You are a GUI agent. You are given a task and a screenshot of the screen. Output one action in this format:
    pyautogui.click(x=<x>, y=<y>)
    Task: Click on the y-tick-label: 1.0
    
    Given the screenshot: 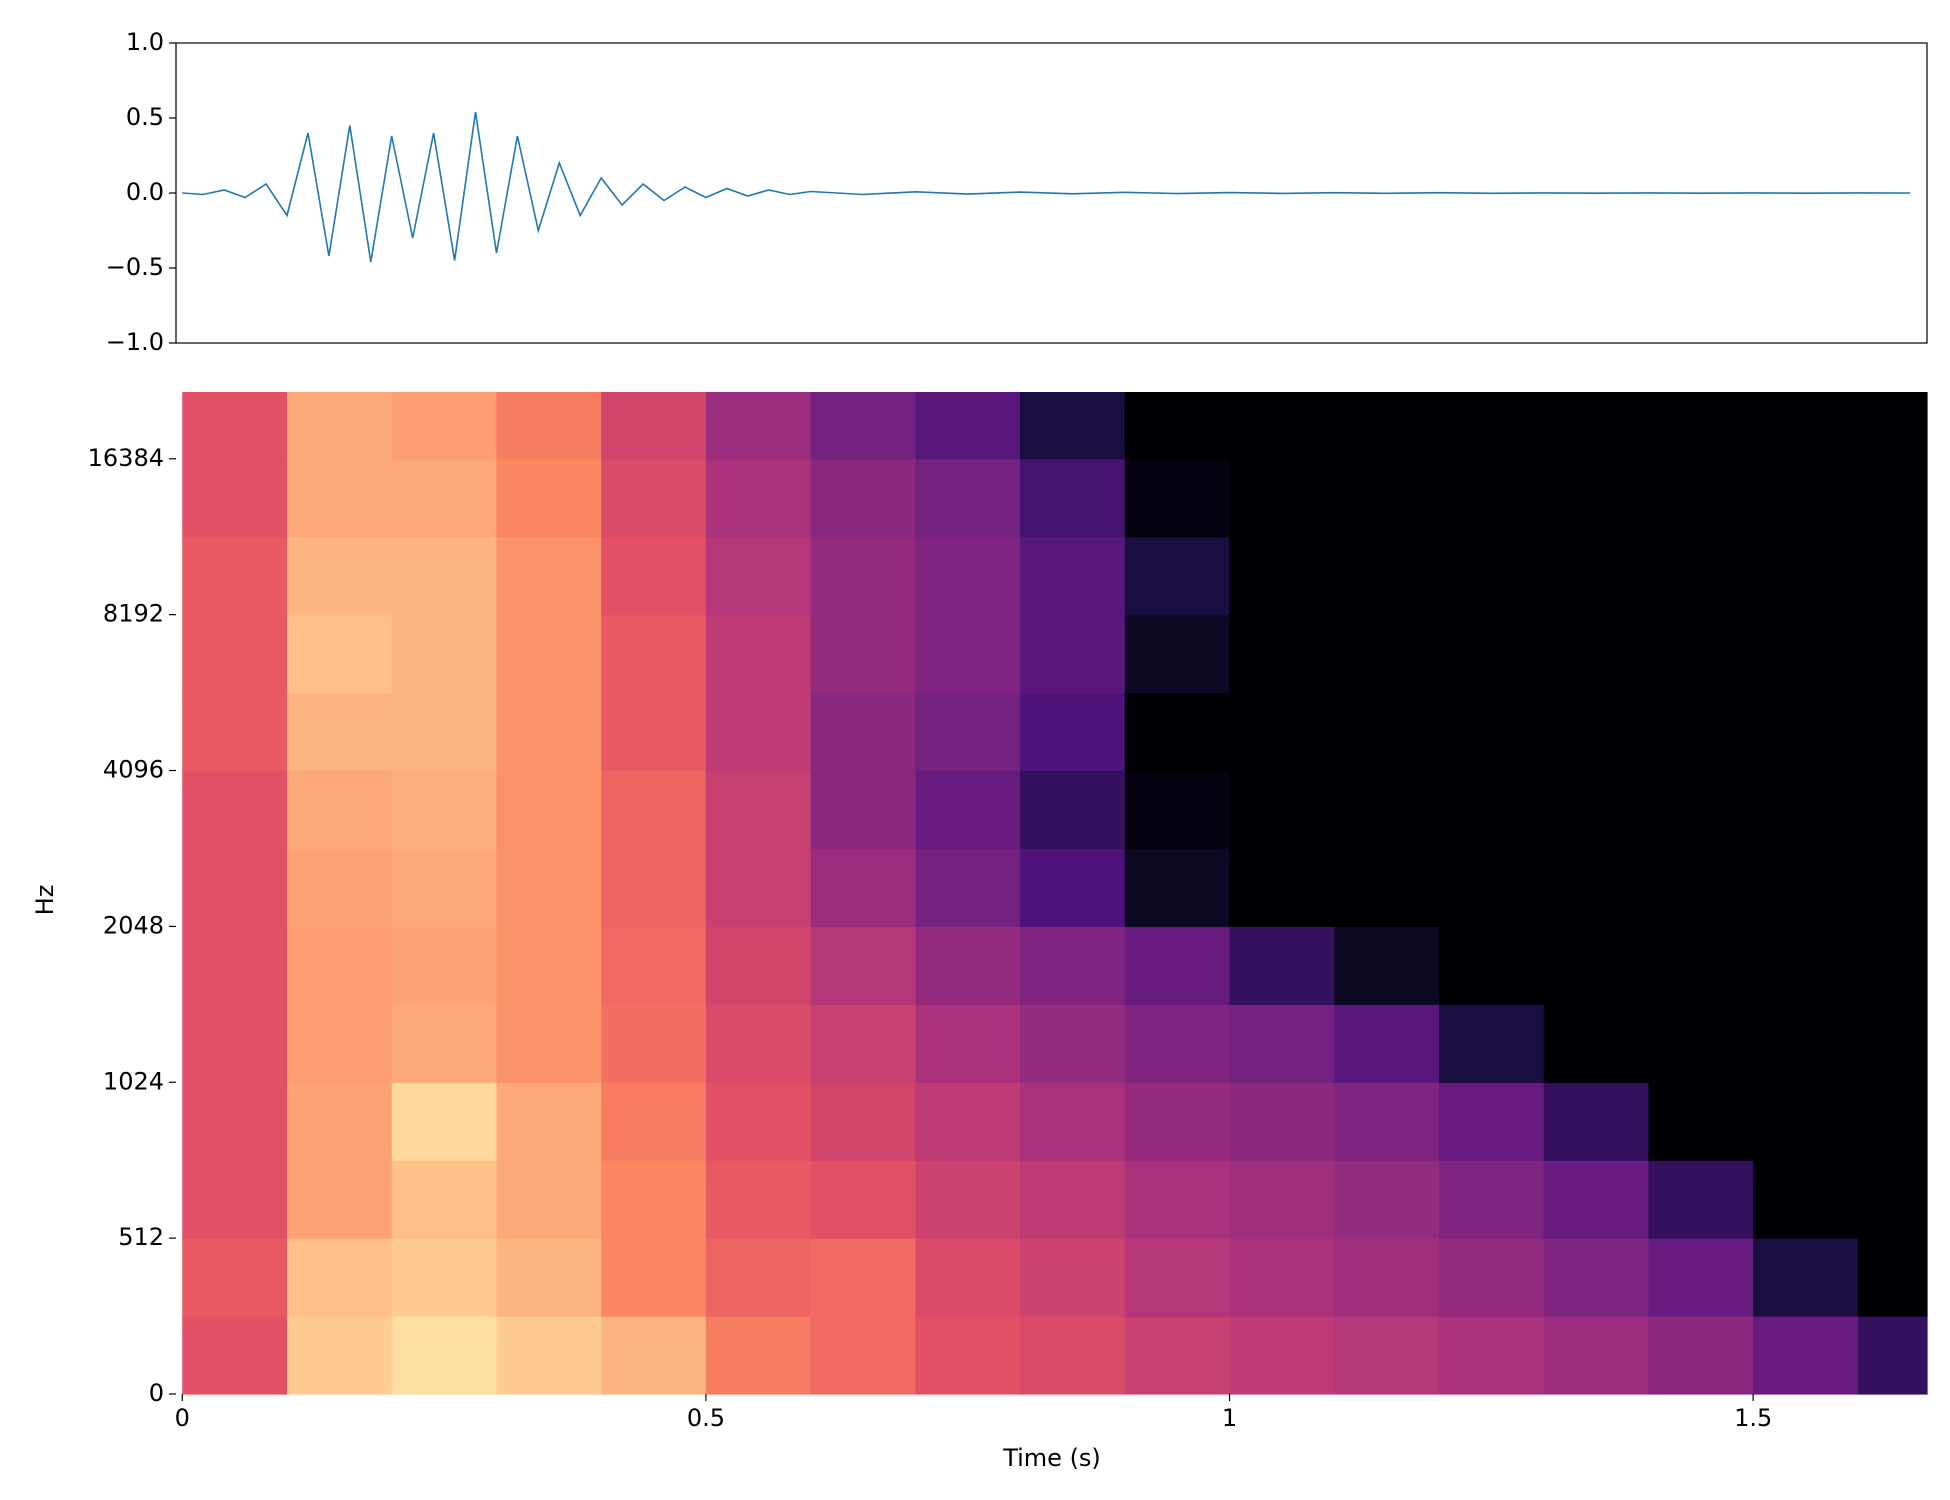 What is the action you would take?
    pyautogui.click(x=145, y=42)
    